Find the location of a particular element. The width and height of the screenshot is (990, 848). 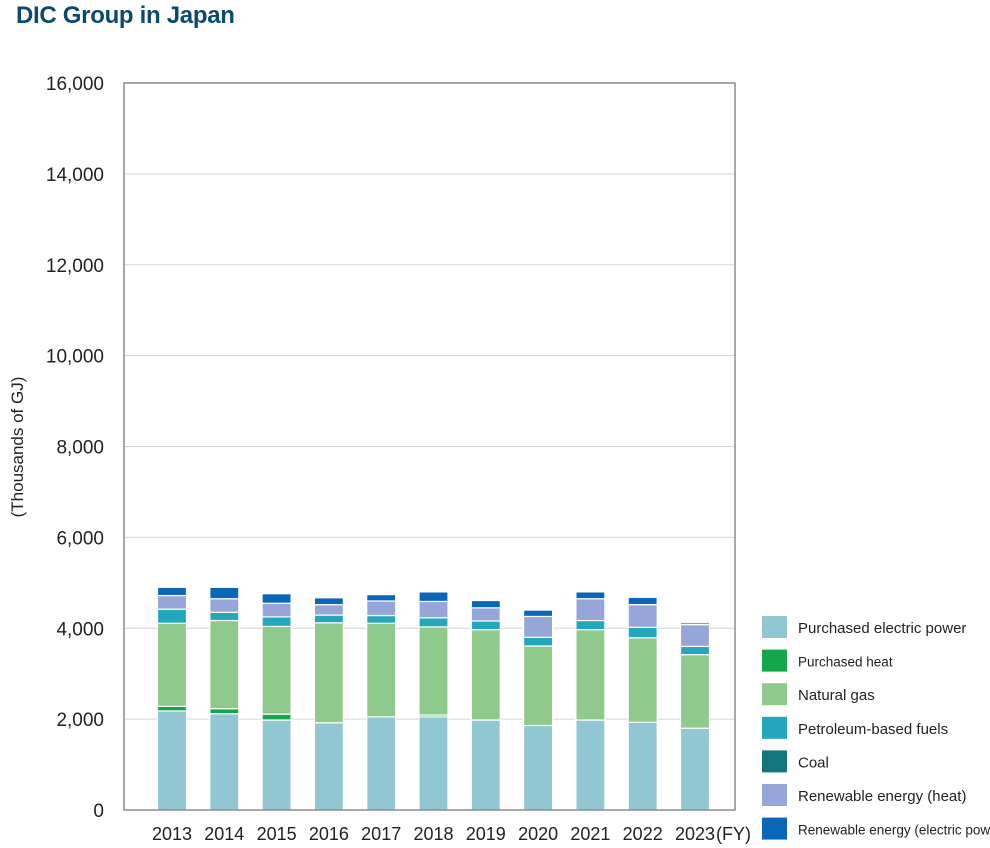

y-tick-label: 4,000 is located at coordinates (80, 629).